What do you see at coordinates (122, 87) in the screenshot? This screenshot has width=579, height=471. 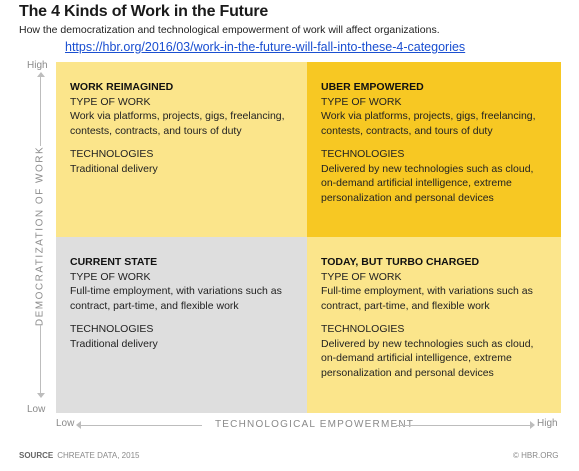 I see `quadrant-title: WORK REIMAGINED` at bounding box center [122, 87].